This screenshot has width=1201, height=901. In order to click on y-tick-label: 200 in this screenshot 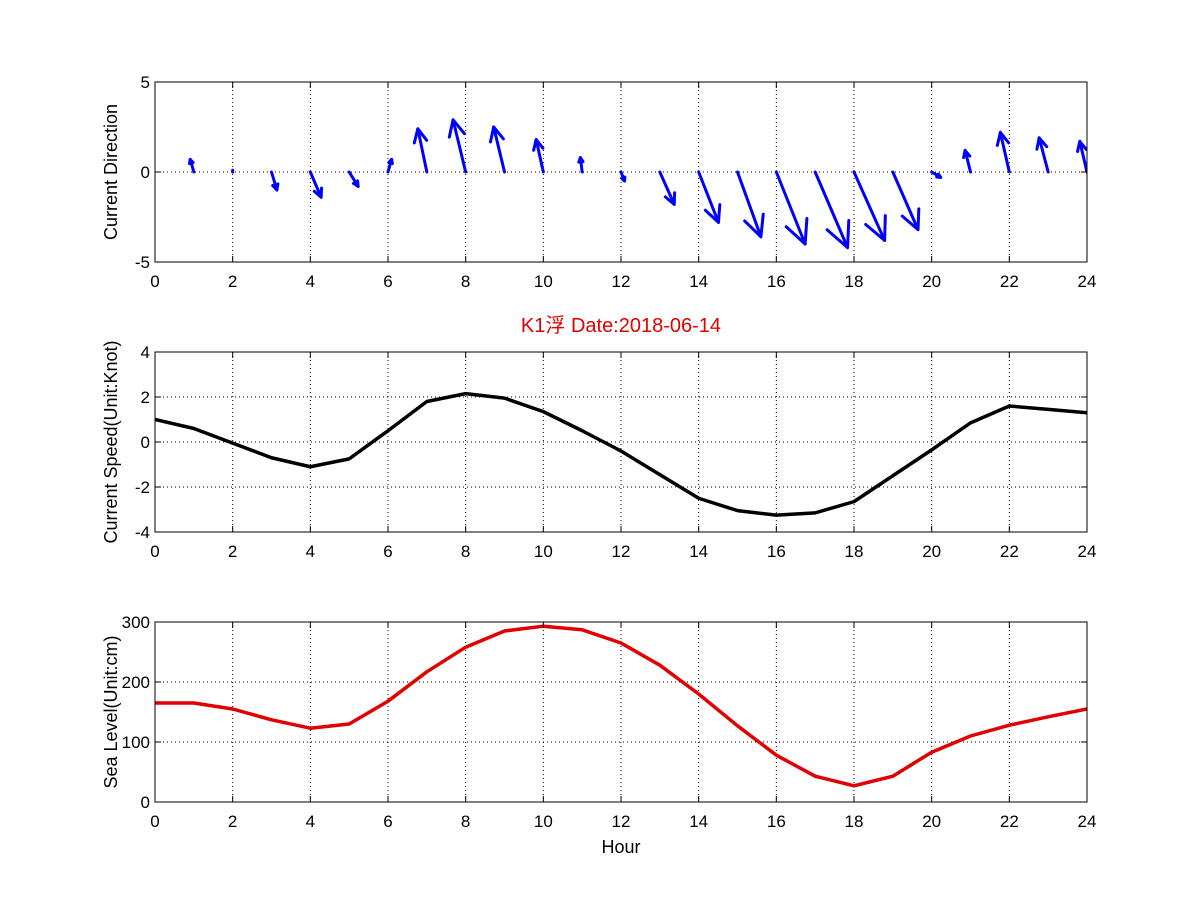, I will do `click(136, 682)`.